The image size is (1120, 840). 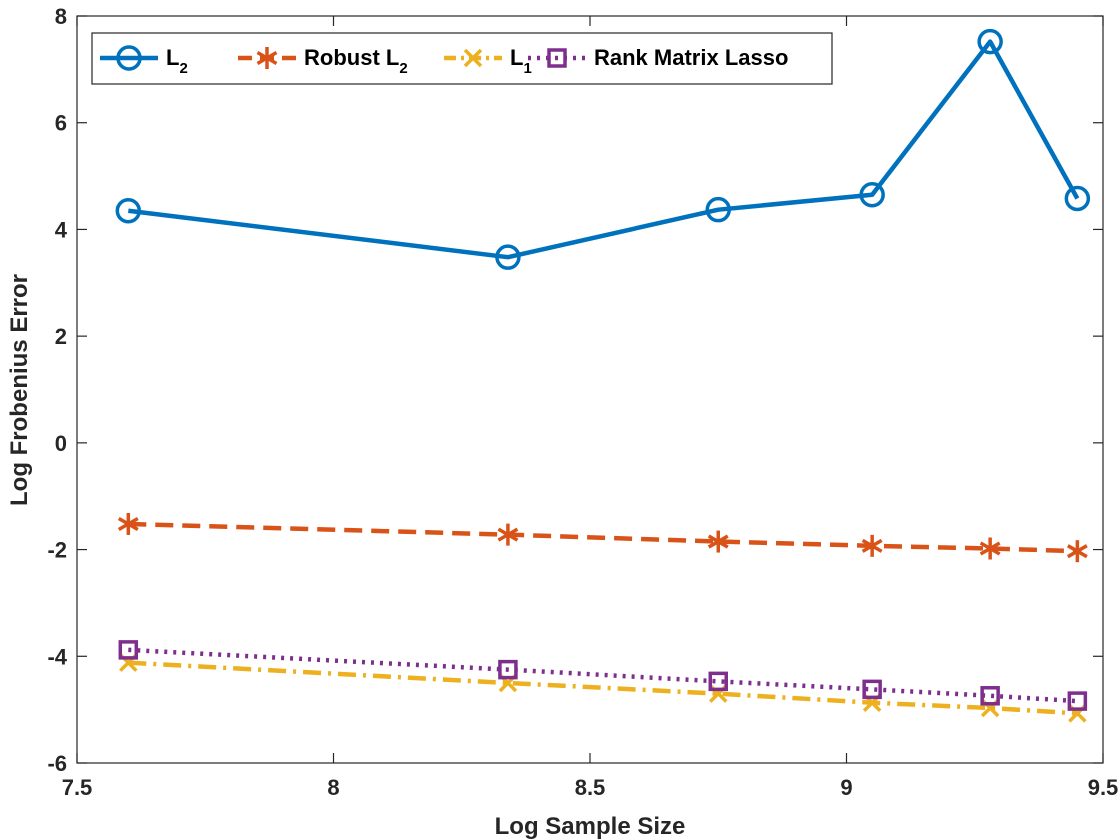 I want to click on x-tick-label: 8, so click(x=333, y=787).